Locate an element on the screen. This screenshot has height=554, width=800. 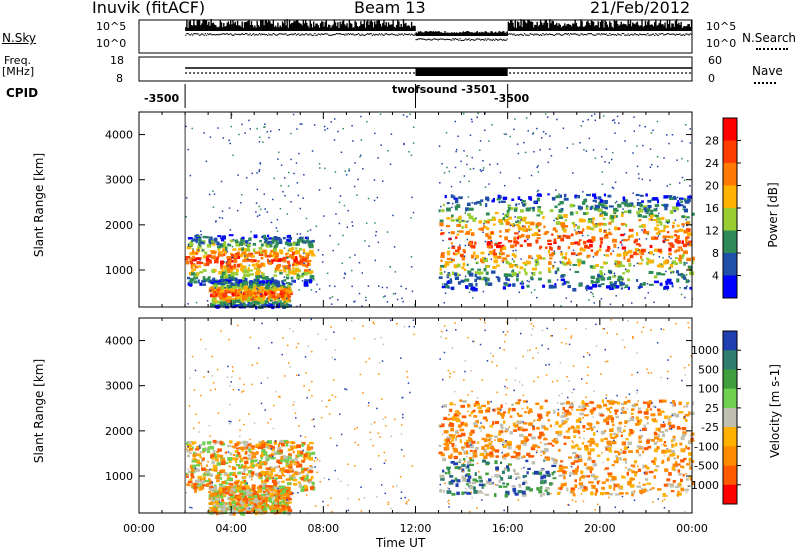
y-tick-label: 4000 is located at coordinates (119, 135).